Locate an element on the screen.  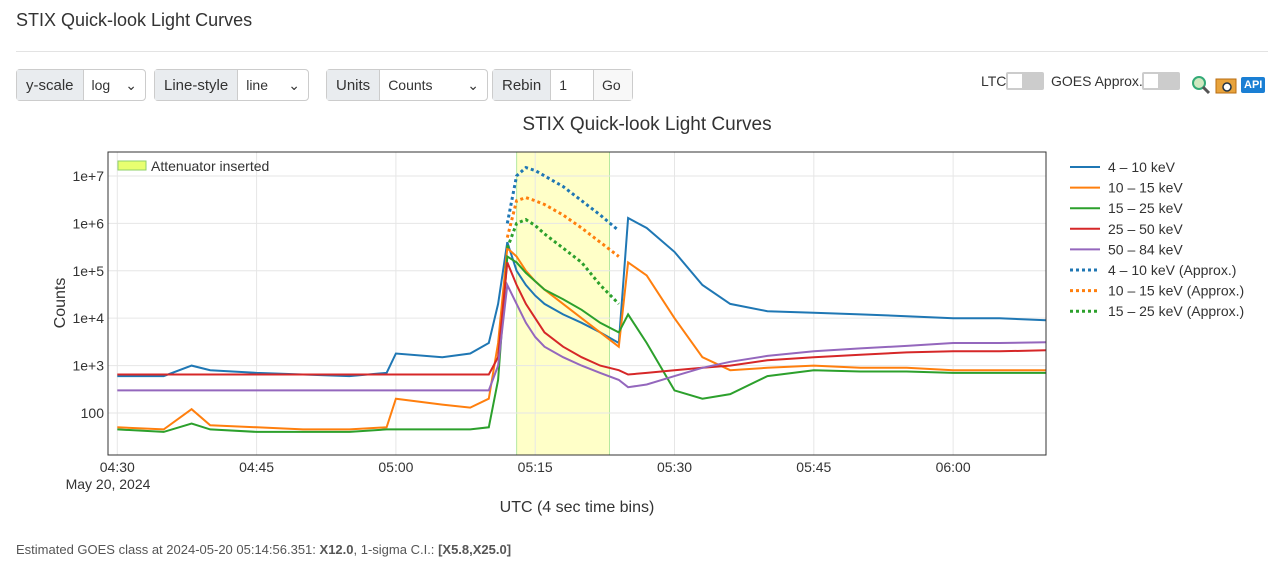
y-axis-label: Counts is located at coordinates (60, 303).